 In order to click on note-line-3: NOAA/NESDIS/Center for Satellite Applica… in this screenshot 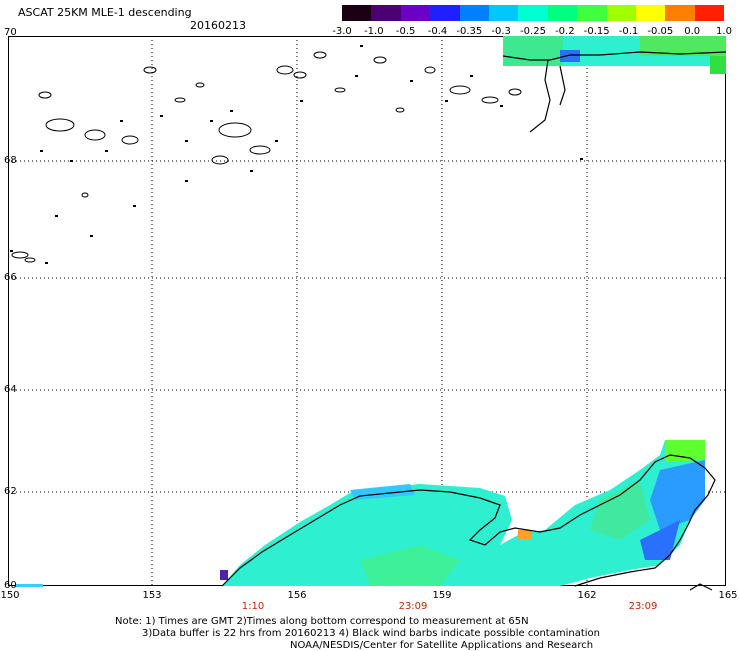, I will do `click(441, 645)`.